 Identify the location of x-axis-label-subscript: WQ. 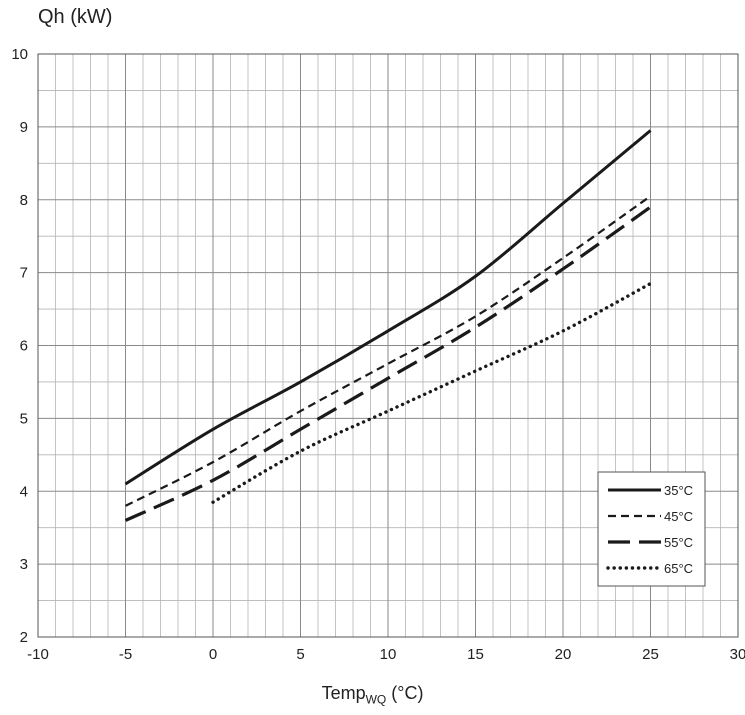
(376, 699).